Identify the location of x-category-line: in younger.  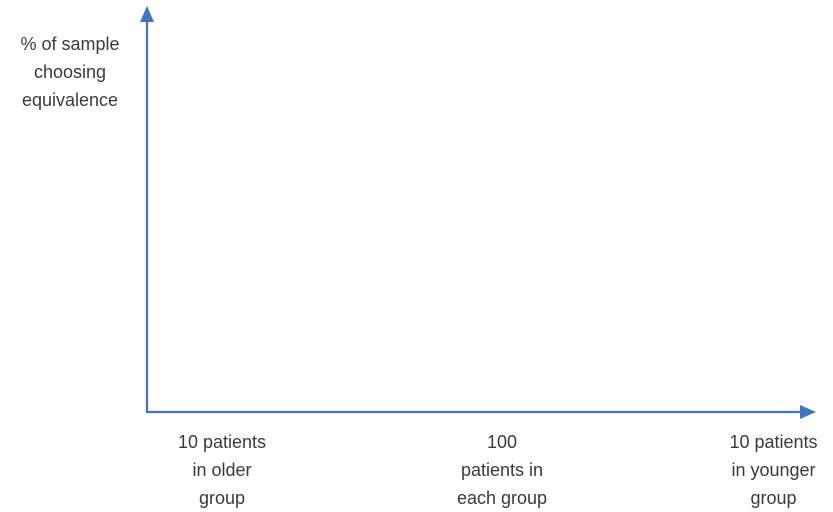
(773, 470).